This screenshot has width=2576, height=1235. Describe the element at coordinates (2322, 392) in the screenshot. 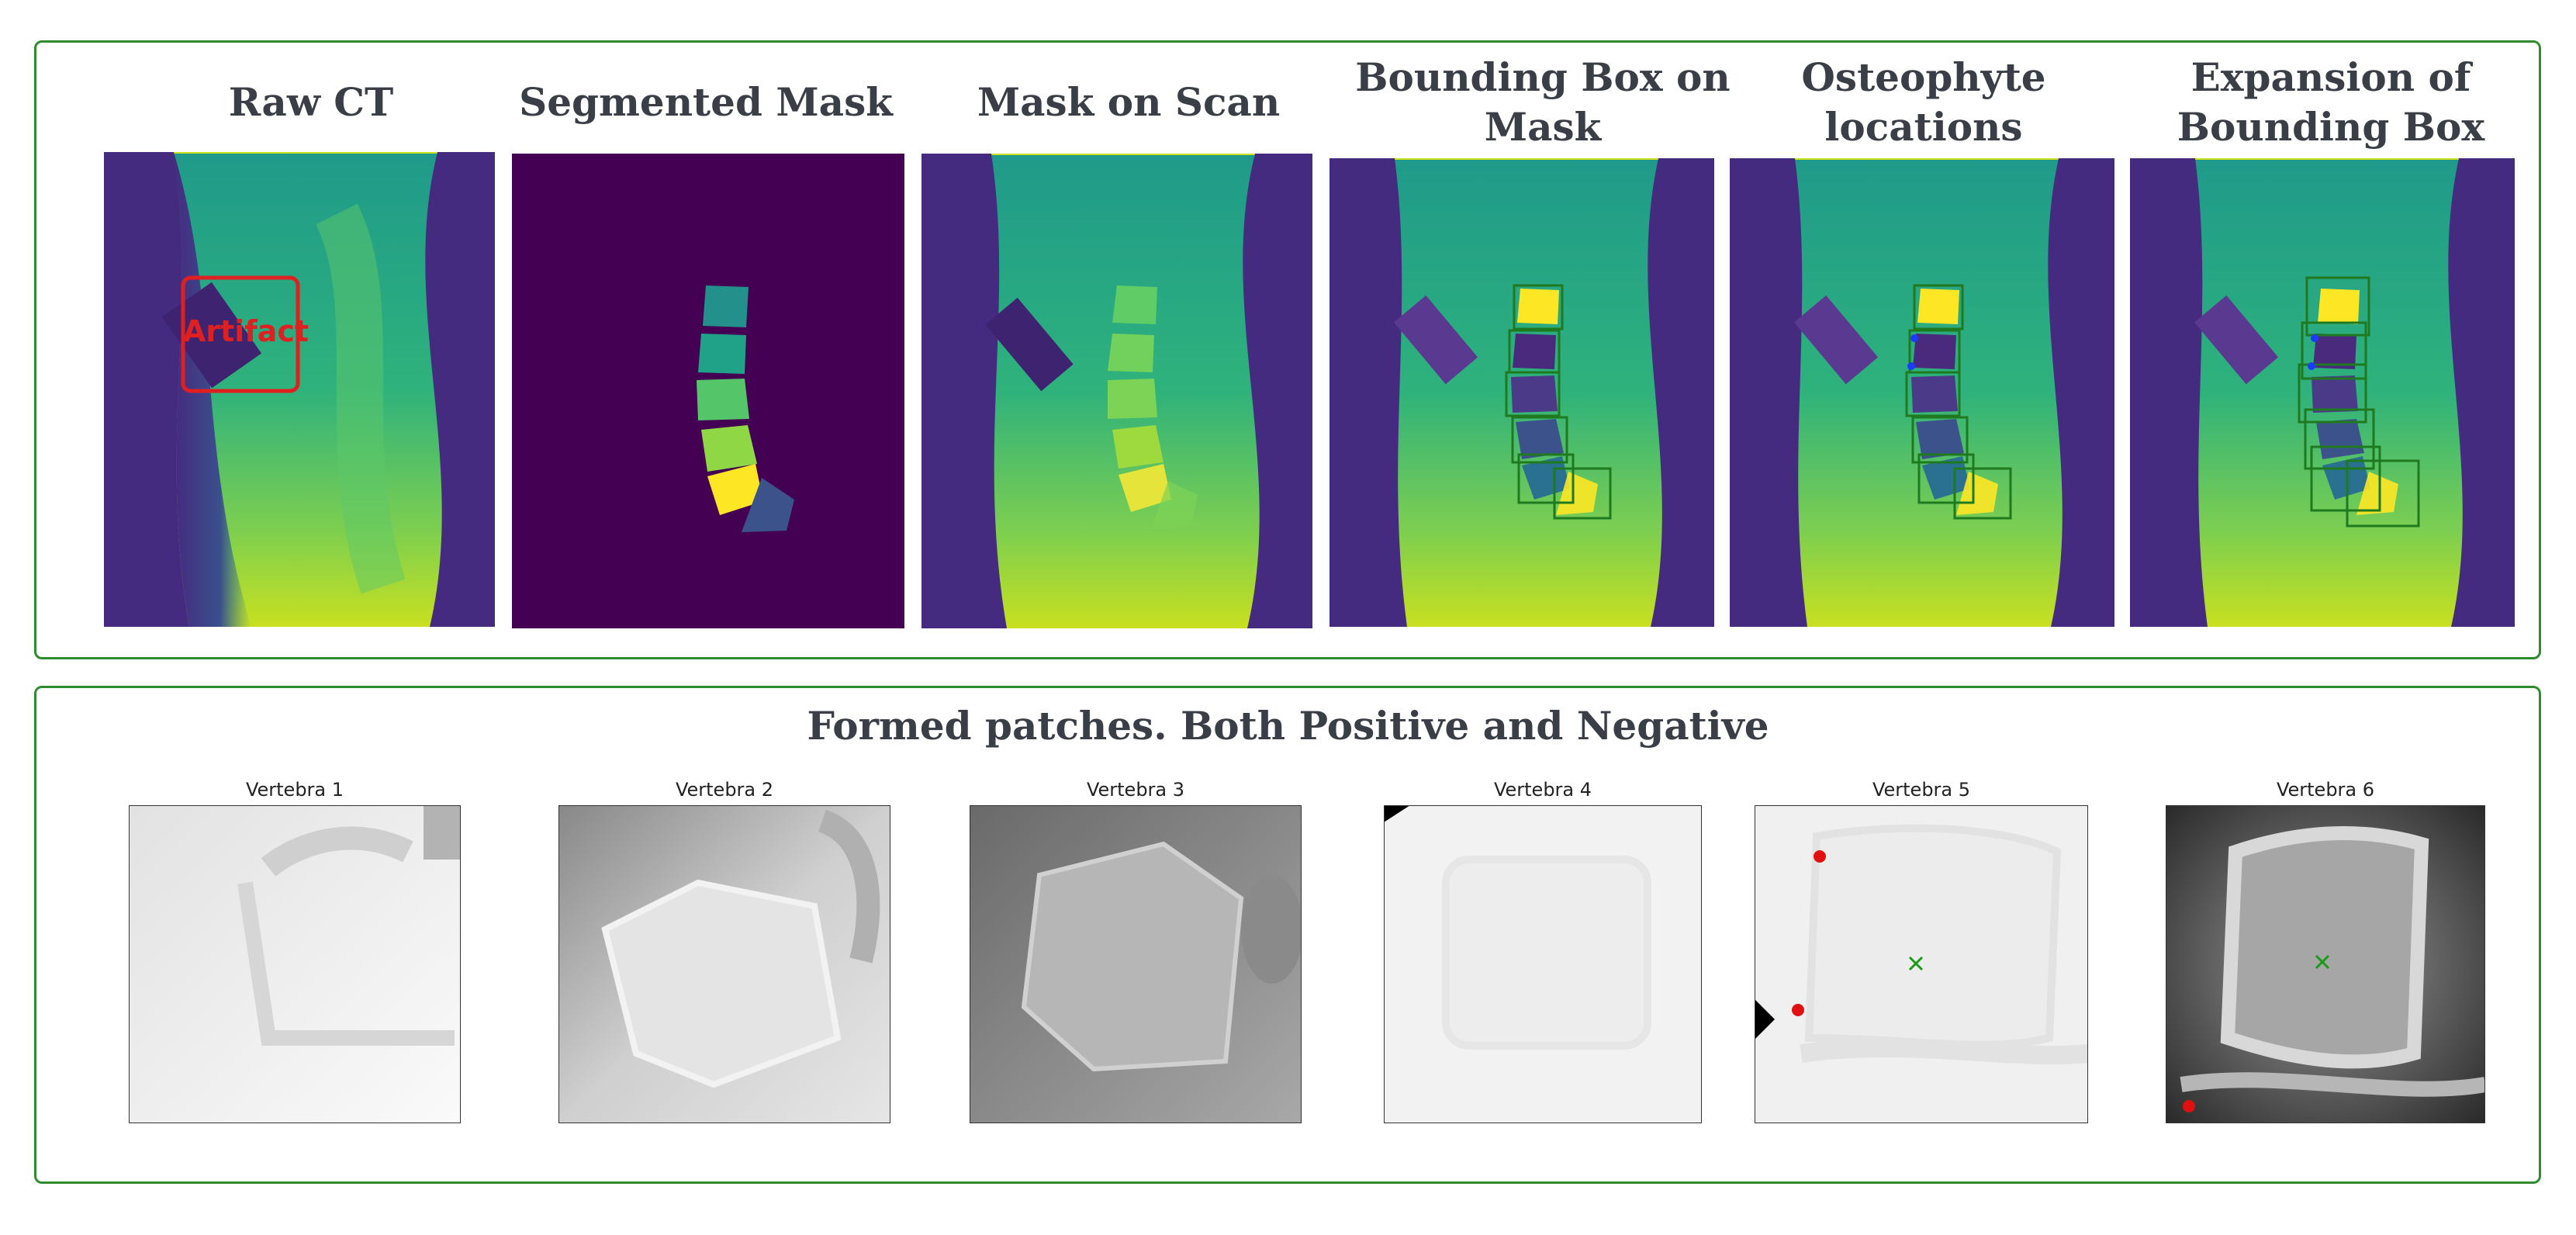

I see `expanded-bounding-box-image` at that location.